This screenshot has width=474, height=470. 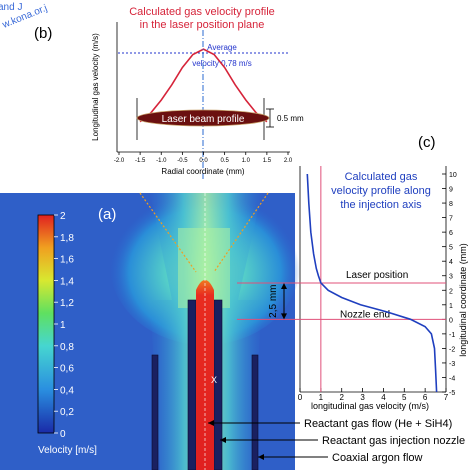 What do you see at coordinates (214, 380) in the screenshot?
I see `axis-marker: X` at bounding box center [214, 380].